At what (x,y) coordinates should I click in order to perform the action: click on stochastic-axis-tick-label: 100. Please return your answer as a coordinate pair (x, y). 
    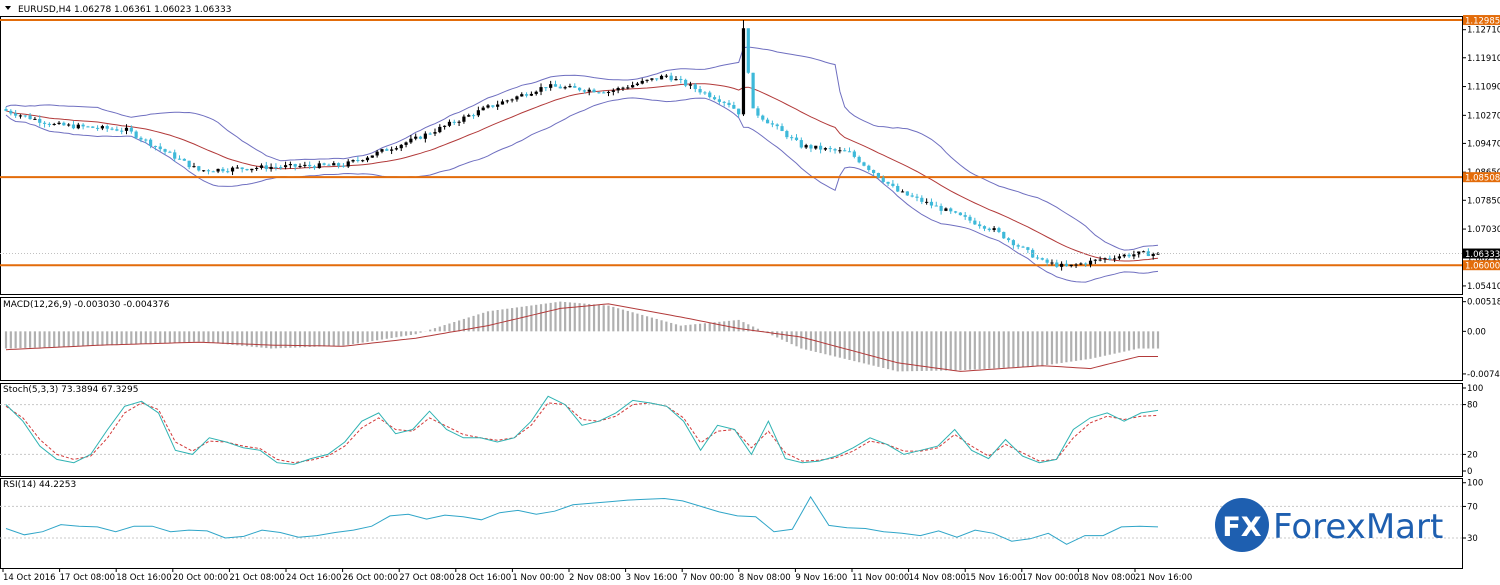
    Looking at the image, I should click on (1475, 389).